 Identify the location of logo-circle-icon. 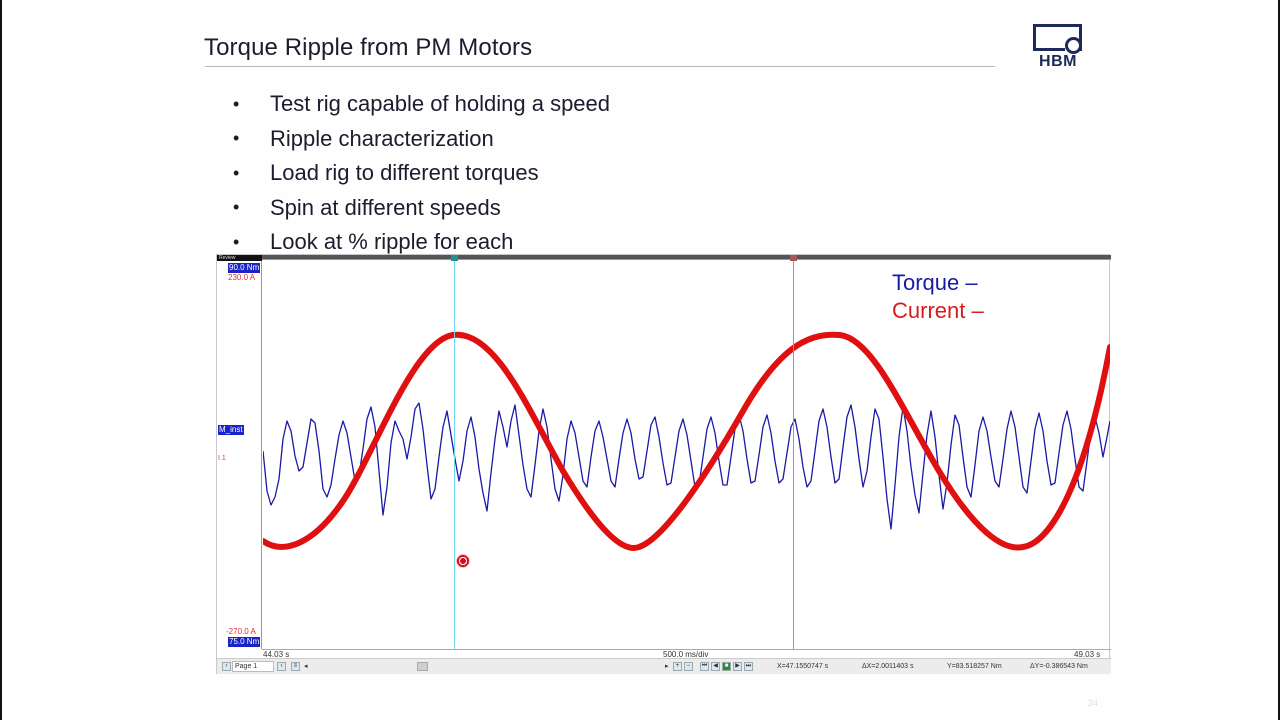
(1073, 45).